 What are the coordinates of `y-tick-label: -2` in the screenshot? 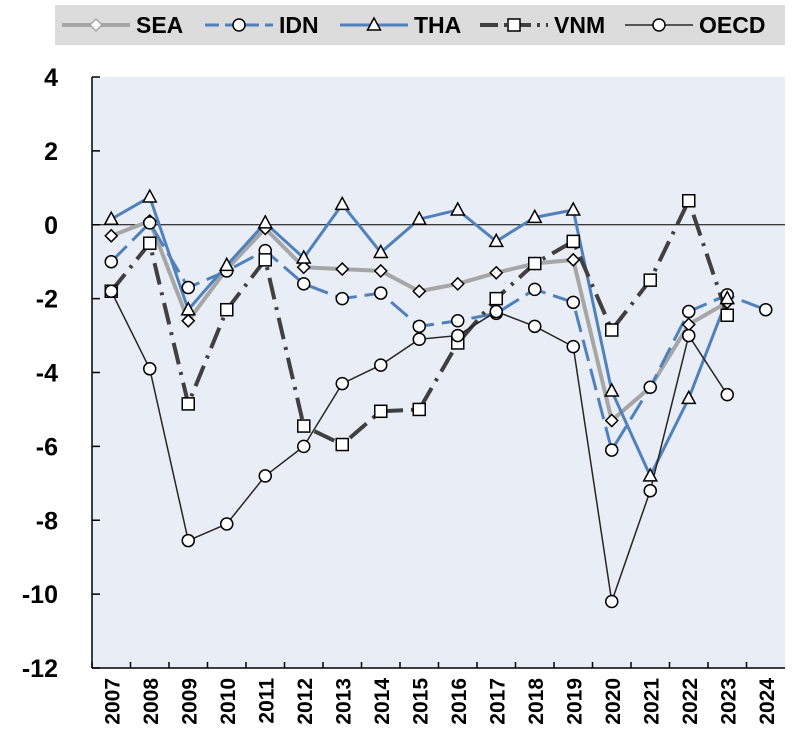 It's located at (47, 300).